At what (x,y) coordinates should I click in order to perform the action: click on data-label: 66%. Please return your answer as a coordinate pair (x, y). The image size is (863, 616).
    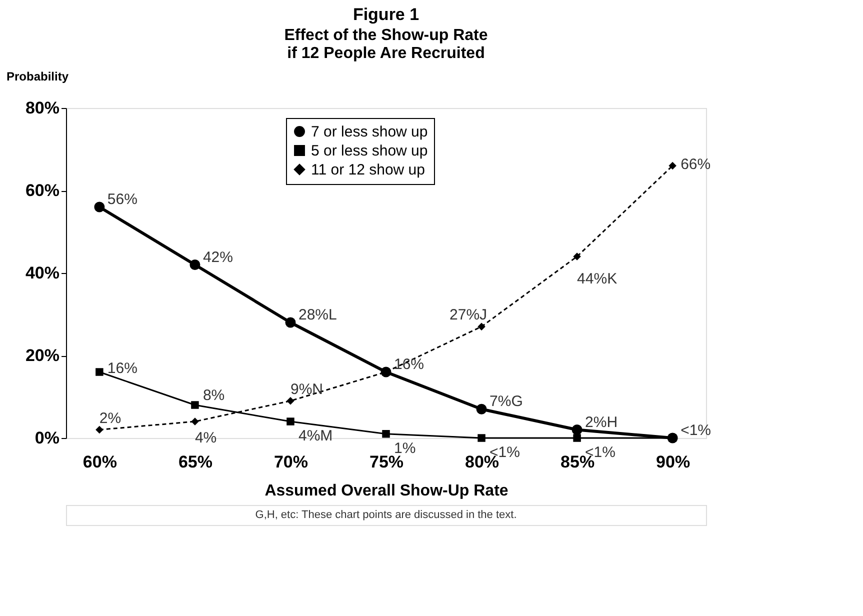
    Looking at the image, I should click on (695, 164).